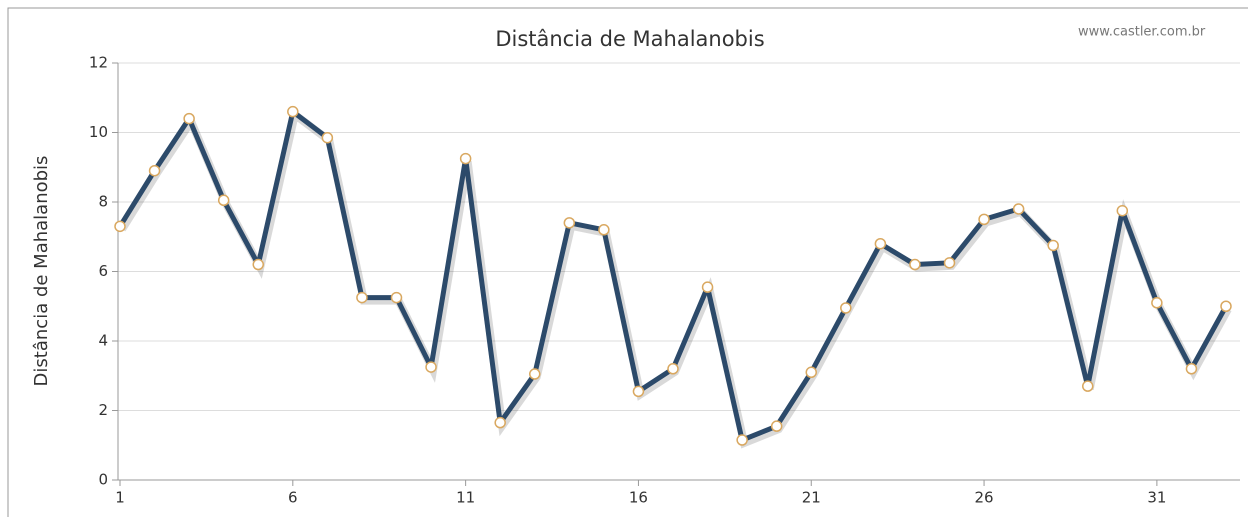  I want to click on x-tick-label: 1, so click(120, 498).